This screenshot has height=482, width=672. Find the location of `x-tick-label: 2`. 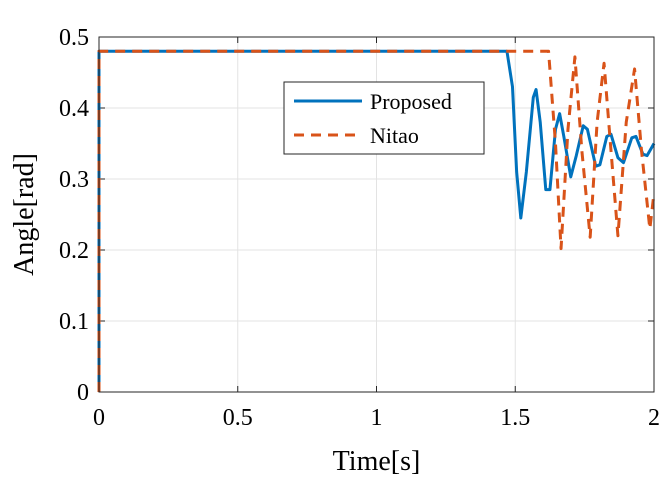

x-tick-label: 2 is located at coordinates (654, 418).